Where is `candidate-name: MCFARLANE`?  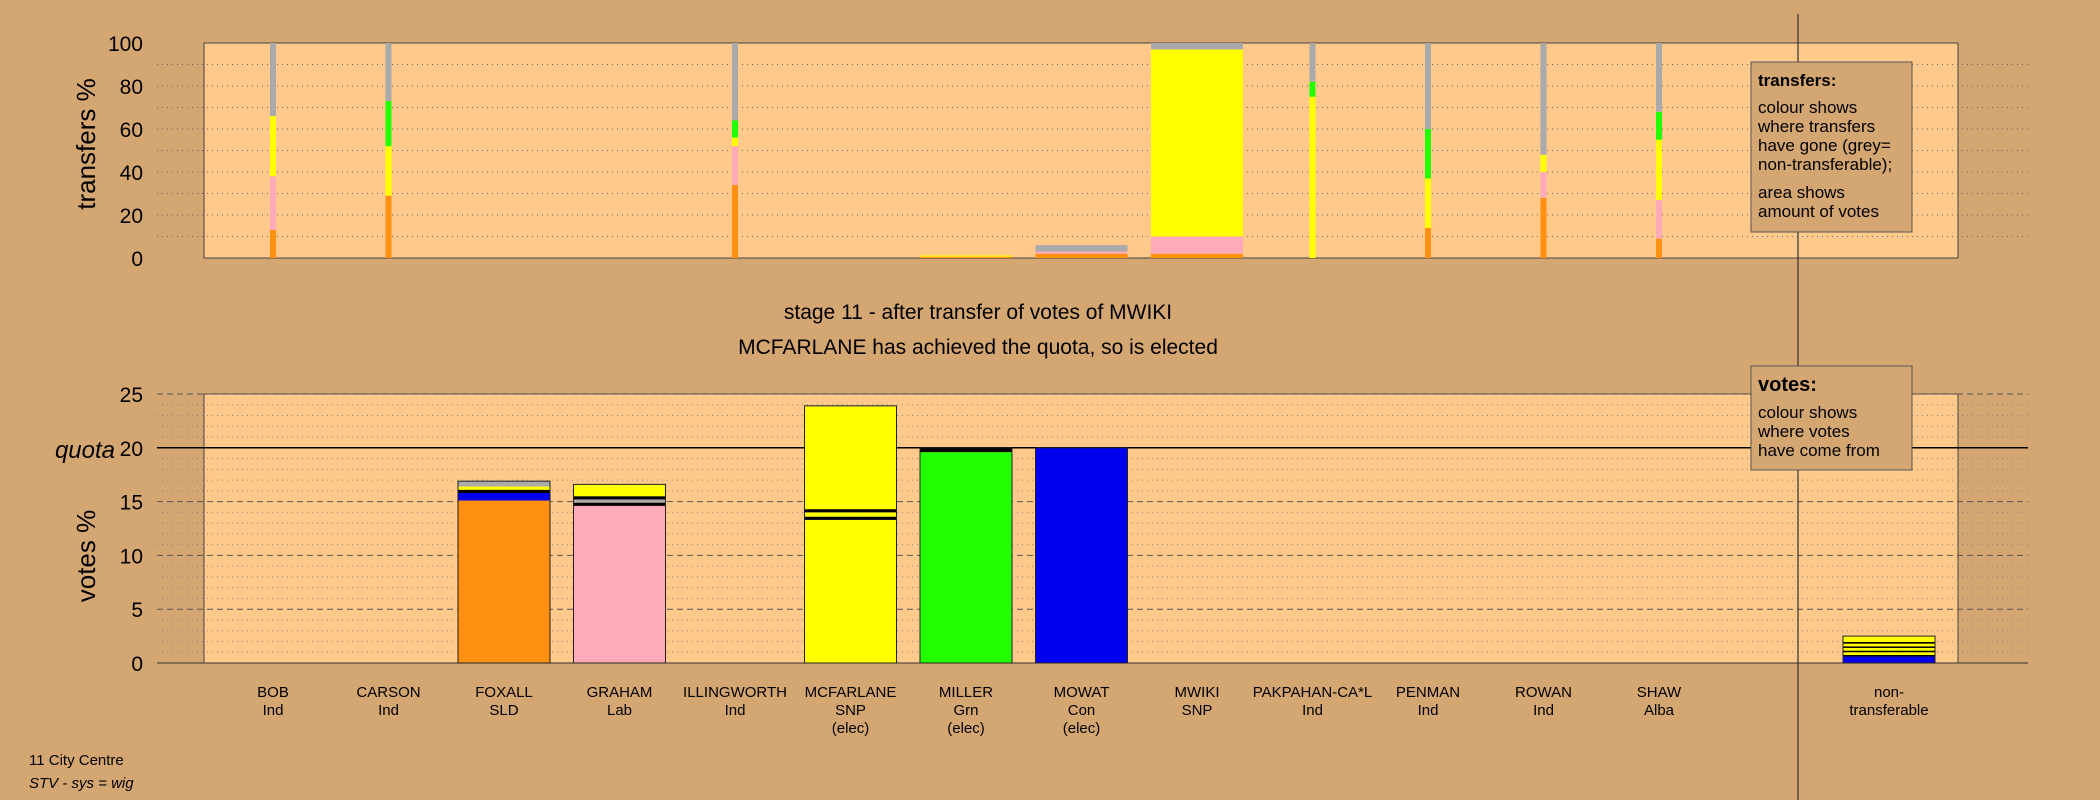 candidate-name: MCFARLANE is located at coordinates (851, 692).